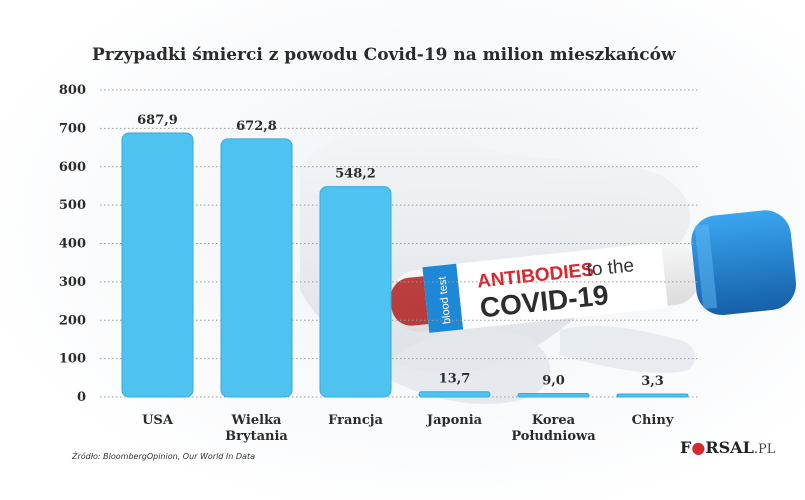 The width and height of the screenshot is (805, 500). Describe the element at coordinates (554, 420) in the screenshot. I see `category-label-line: Korea` at that location.